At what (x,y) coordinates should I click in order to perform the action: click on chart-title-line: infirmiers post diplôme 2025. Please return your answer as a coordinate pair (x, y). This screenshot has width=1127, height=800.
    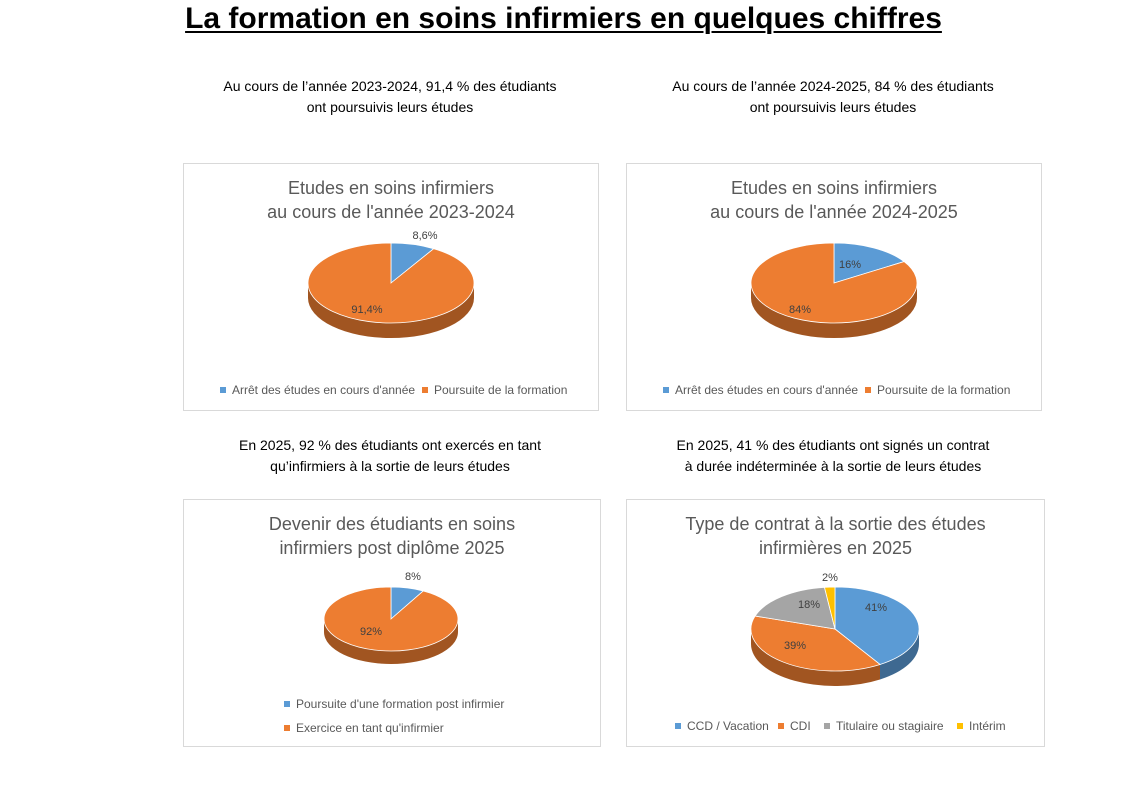
    Looking at the image, I should click on (392, 548).